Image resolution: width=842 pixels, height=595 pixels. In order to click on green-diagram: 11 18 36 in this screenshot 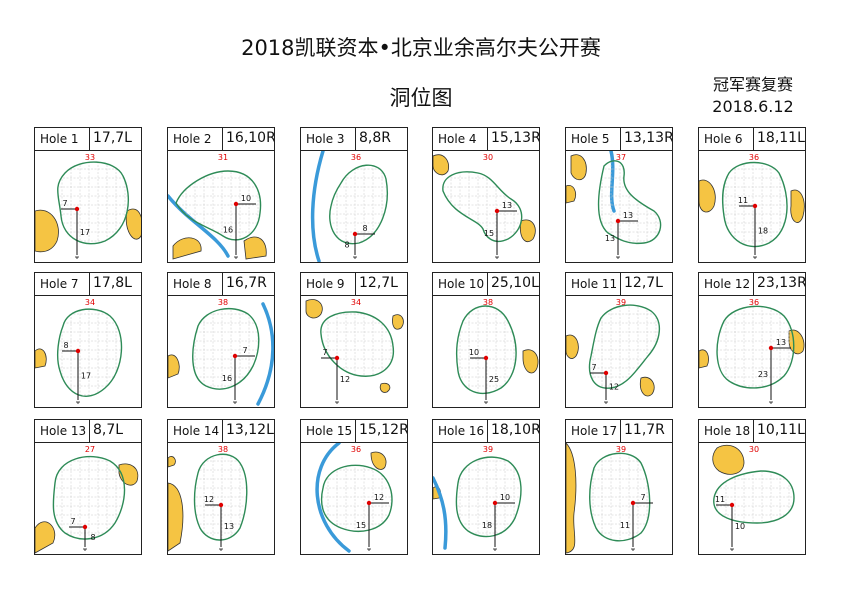, I will do `click(752, 206)`.